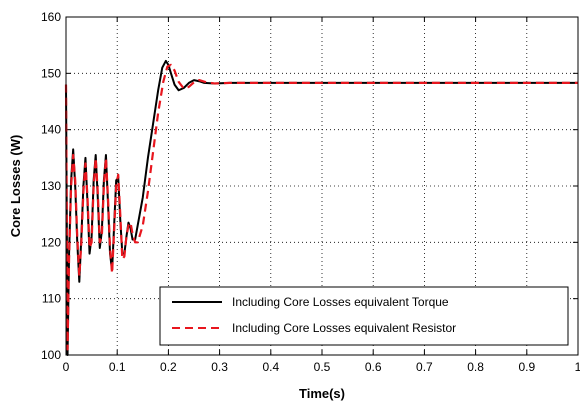 This screenshot has height=404, width=580. I want to click on x-tick-label: 0, so click(66, 367).